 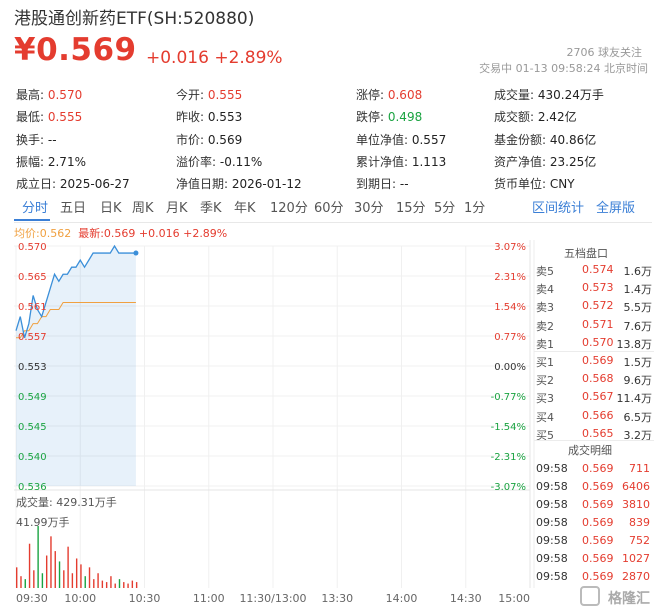 What do you see at coordinates (510, 307) in the screenshot?
I see `y-tick-right: 1.54%` at bounding box center [510, 307].